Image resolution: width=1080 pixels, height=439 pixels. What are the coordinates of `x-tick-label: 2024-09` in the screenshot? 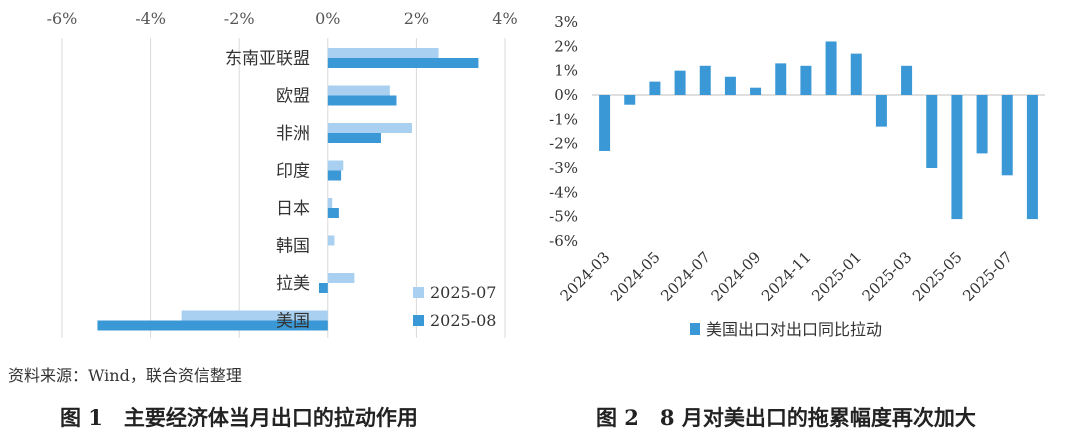 It's located at (736, 276).